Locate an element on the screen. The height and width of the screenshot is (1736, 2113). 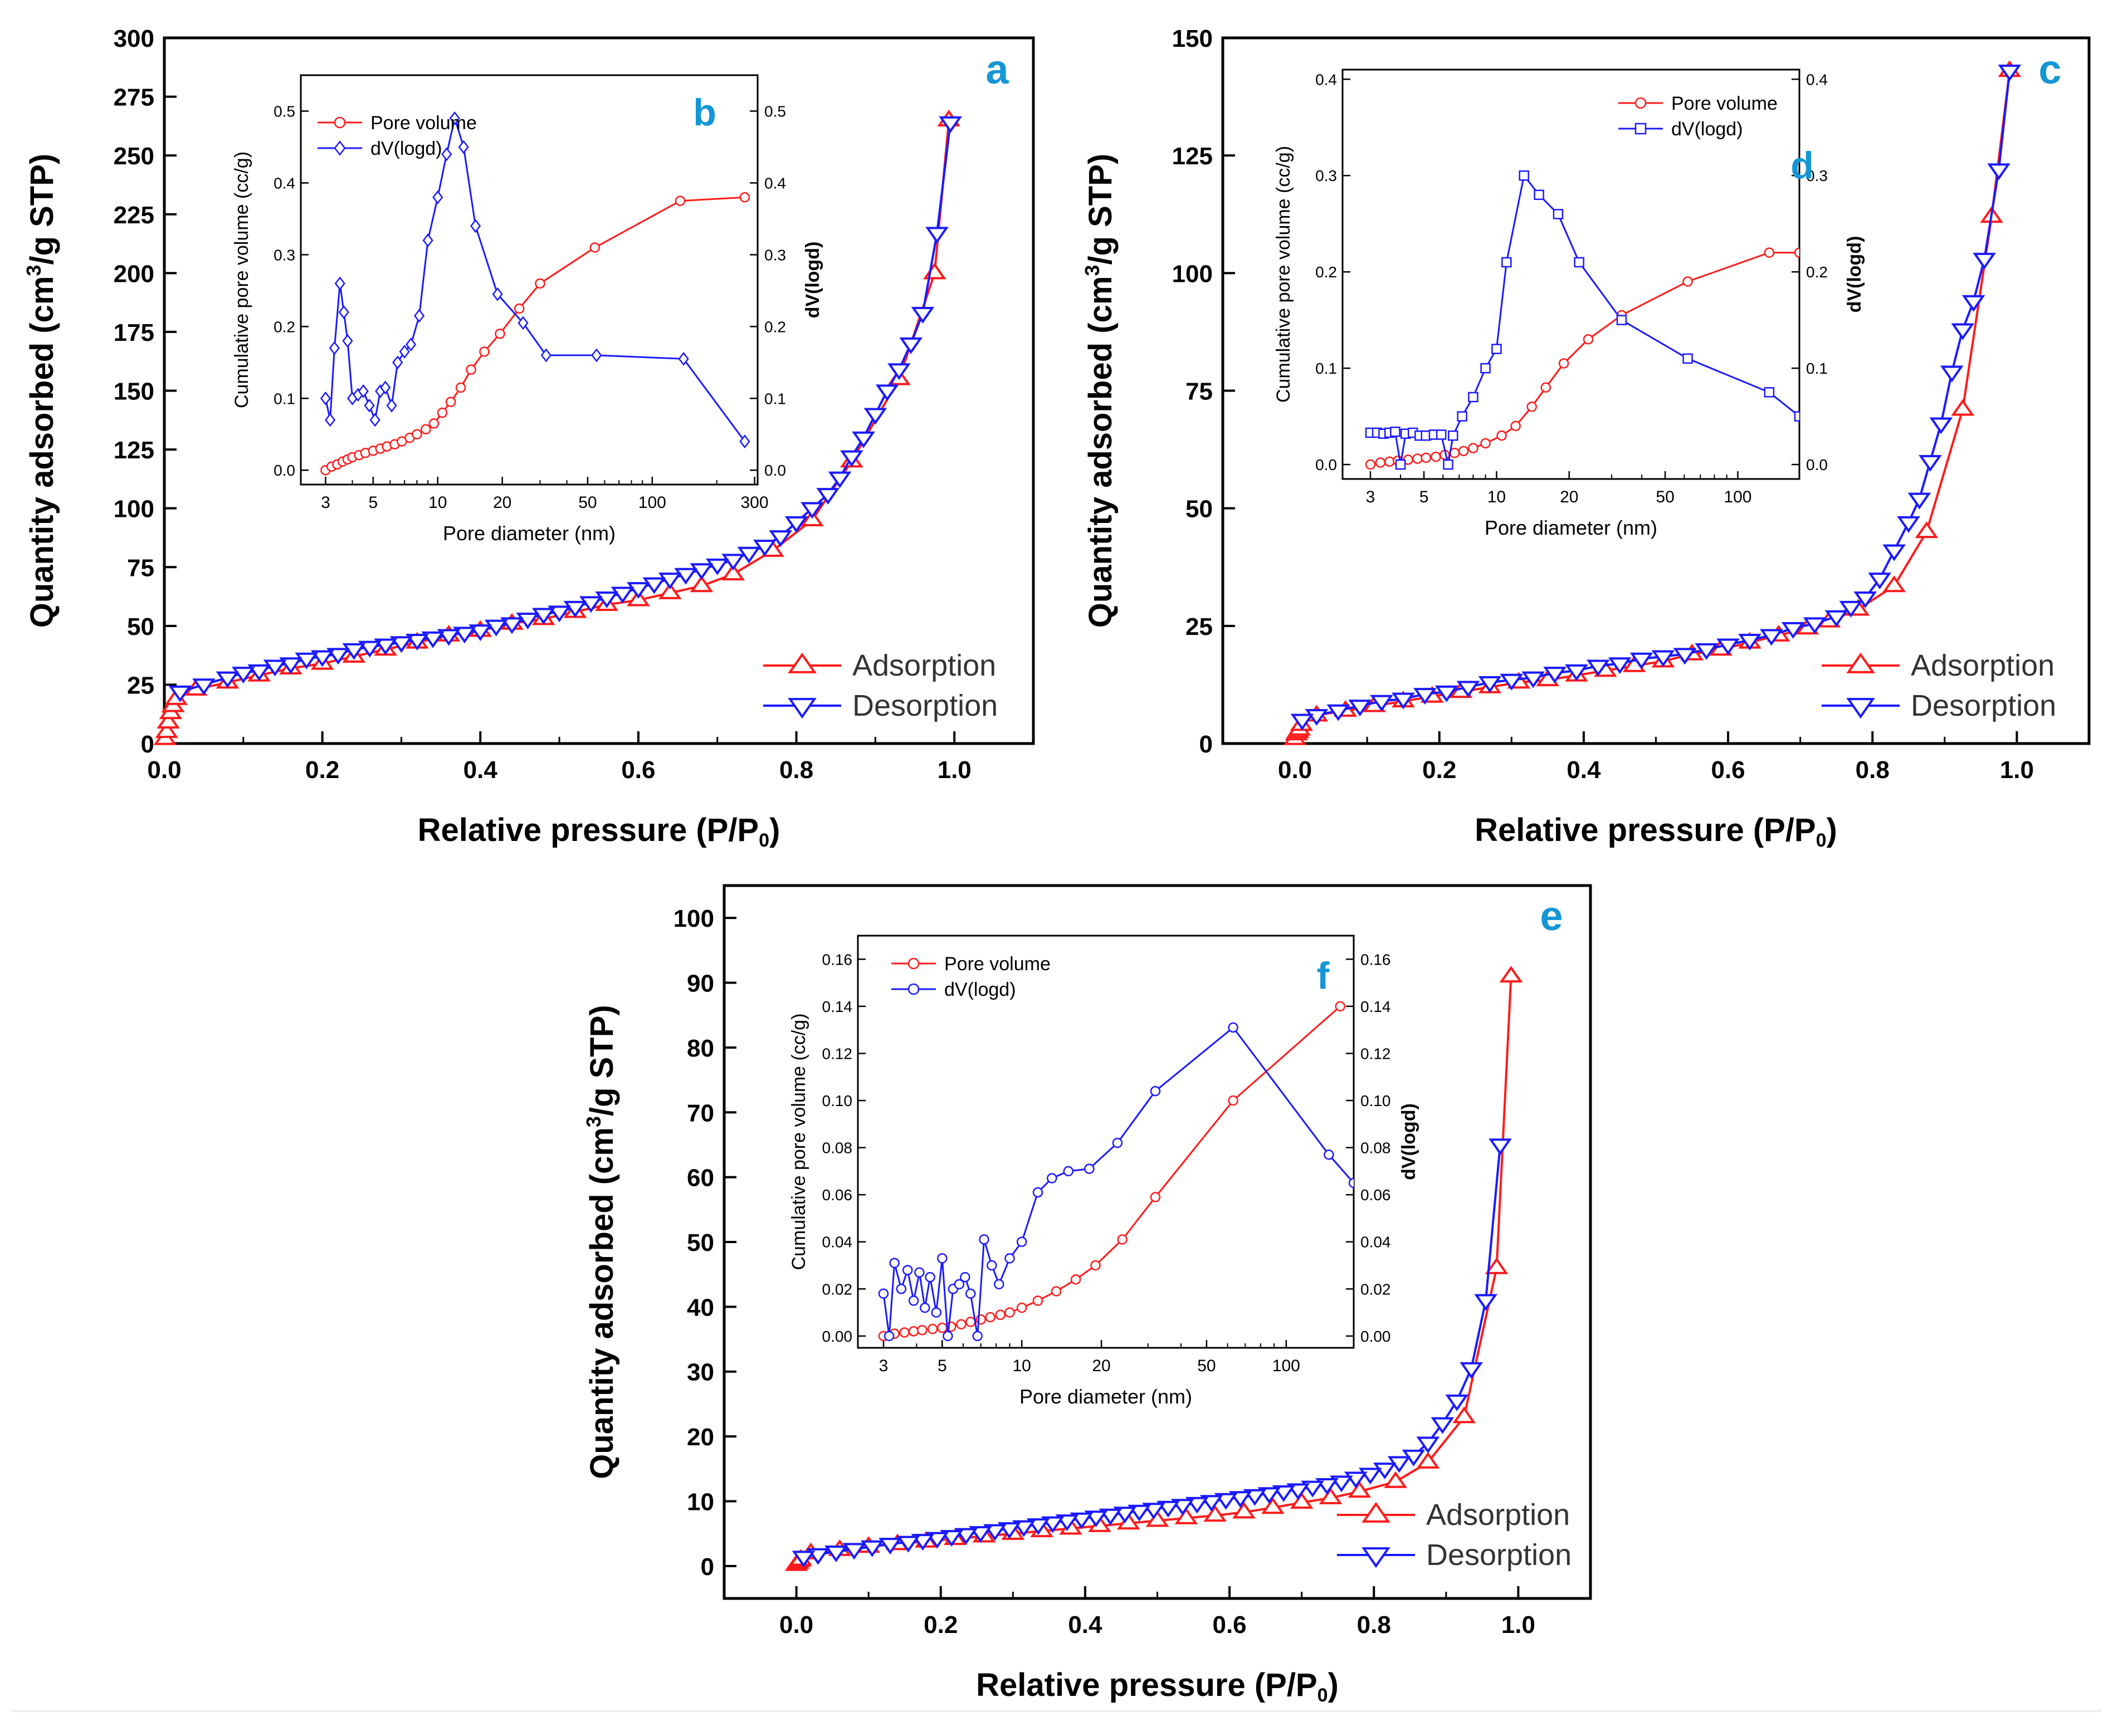
x-axis-label: Relative pressure (P/P0) is located at coordinates (1656, 832).